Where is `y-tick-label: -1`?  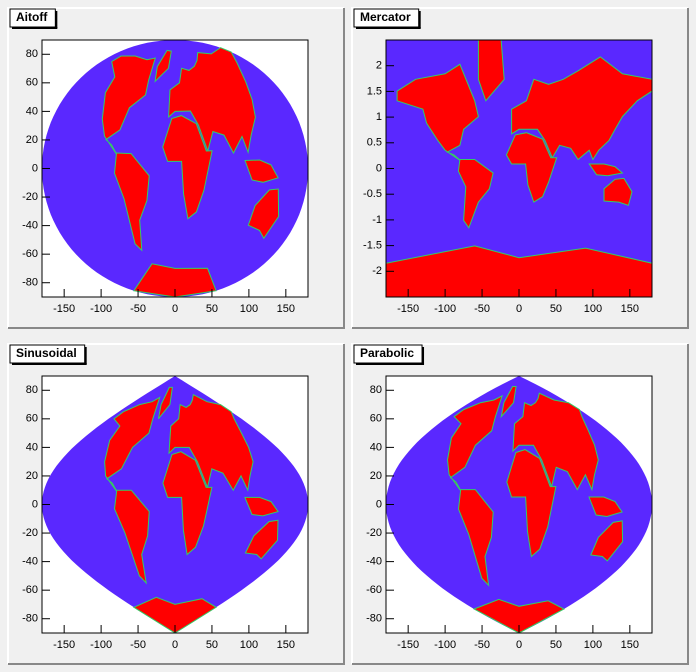
y-tick-label: -1 is located at coordinates (377, 220).